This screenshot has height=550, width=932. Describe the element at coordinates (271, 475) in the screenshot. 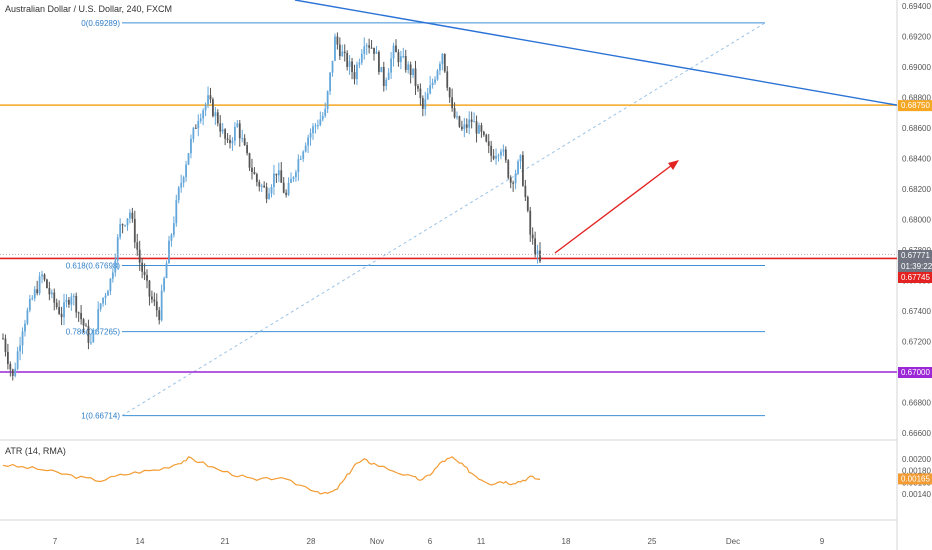

I see `atr-line` at that location.